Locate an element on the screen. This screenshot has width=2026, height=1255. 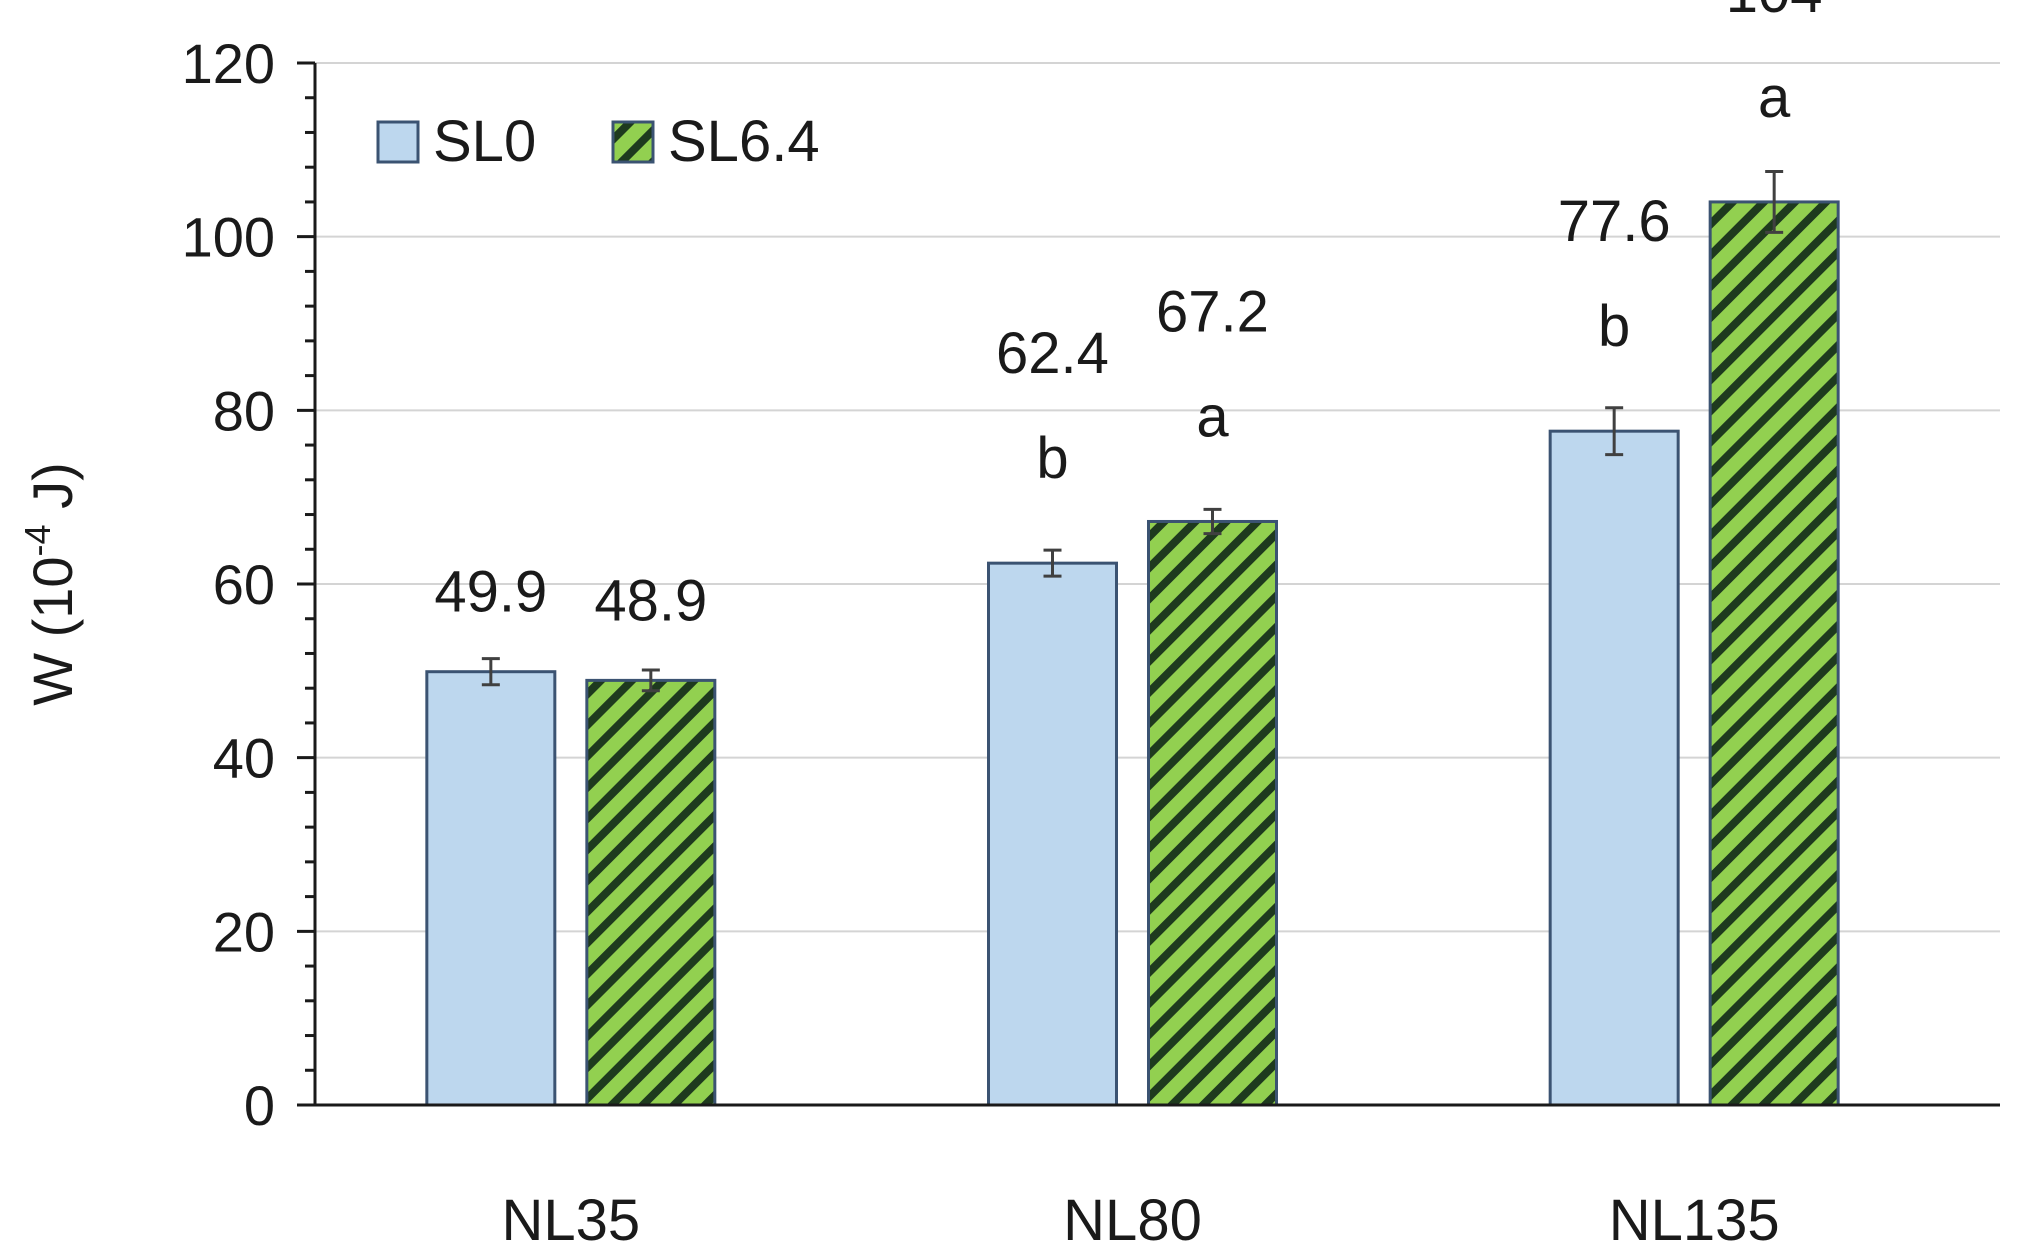
data-label: 67.2 is located at coordinates (1212, 311).